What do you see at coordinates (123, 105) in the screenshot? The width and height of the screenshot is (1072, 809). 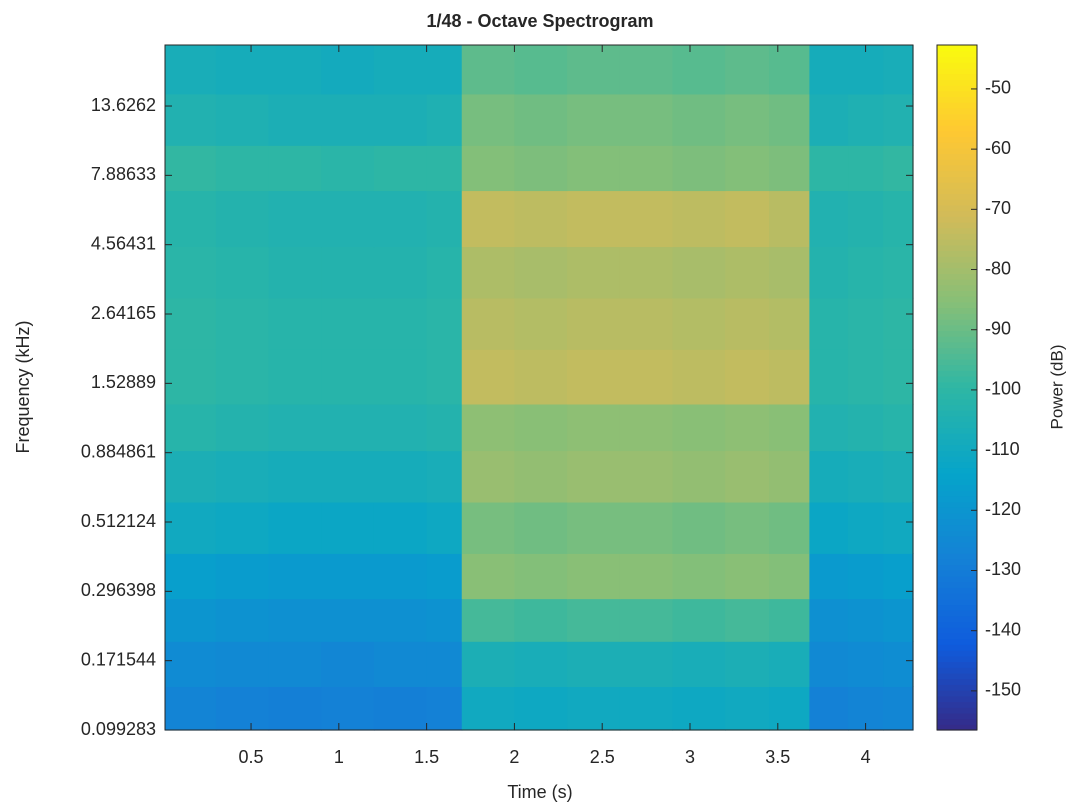 I see `y-tick-label: 13.6262` at bounding box center [123, 105].